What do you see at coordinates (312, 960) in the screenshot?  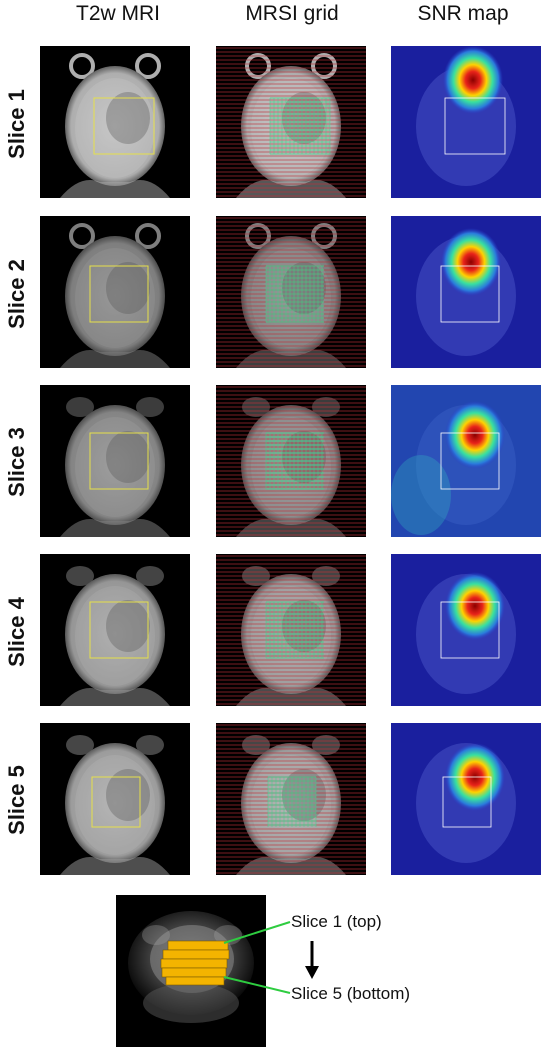 I see `arrow-down-icon` at bounding box center [312, 960].